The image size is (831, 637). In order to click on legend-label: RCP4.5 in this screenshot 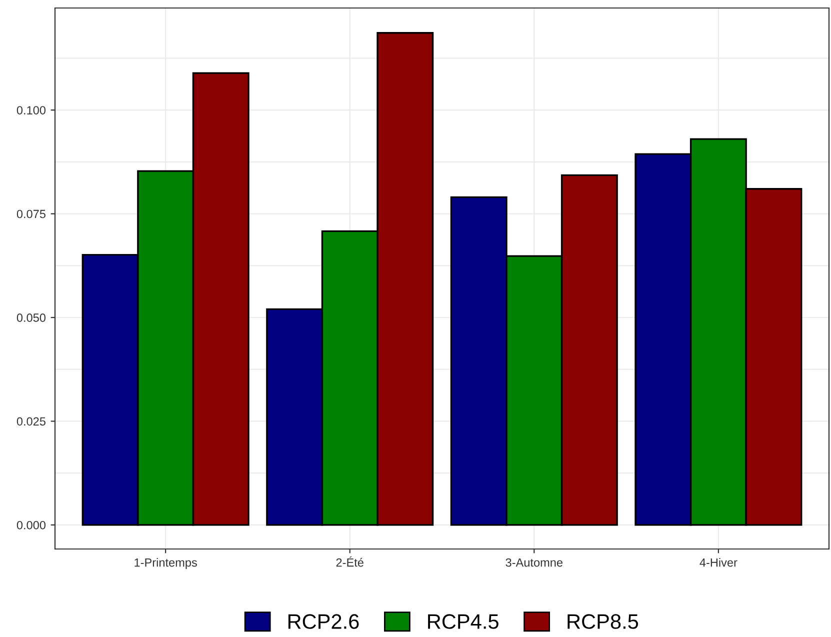, I will do `click(463, 621)`.